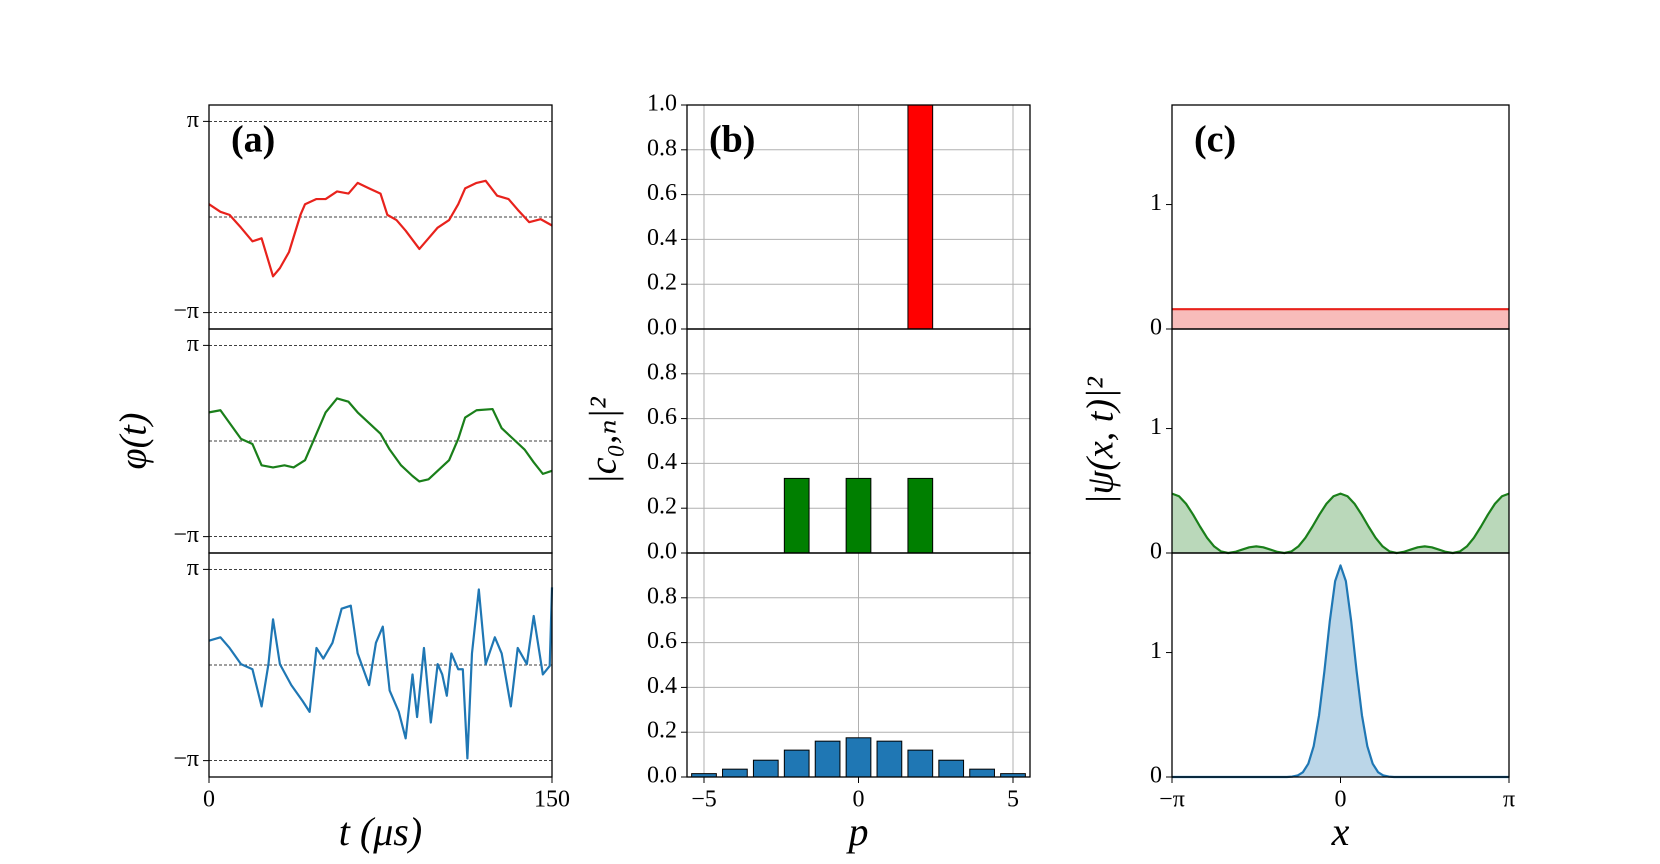  What do you see at coordinates (1509, 800) in the screenshot?
I see `x-tick-label: π` at bounding box center [1509, 800].